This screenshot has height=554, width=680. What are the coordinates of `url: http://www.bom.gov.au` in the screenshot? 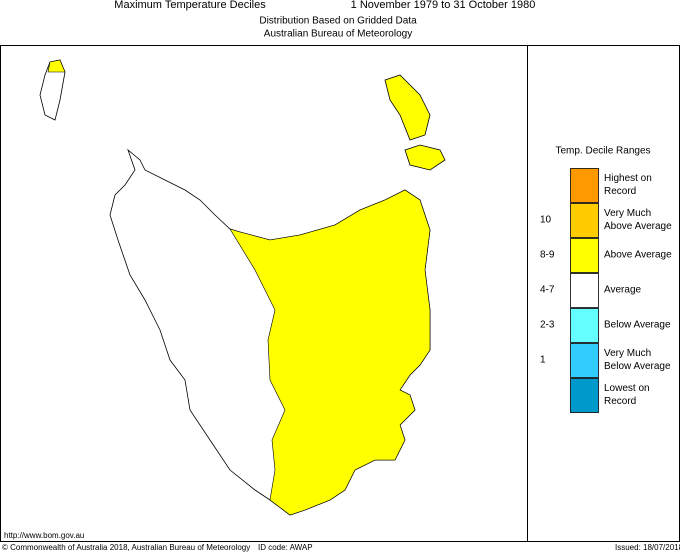 It's located at (44, 535).